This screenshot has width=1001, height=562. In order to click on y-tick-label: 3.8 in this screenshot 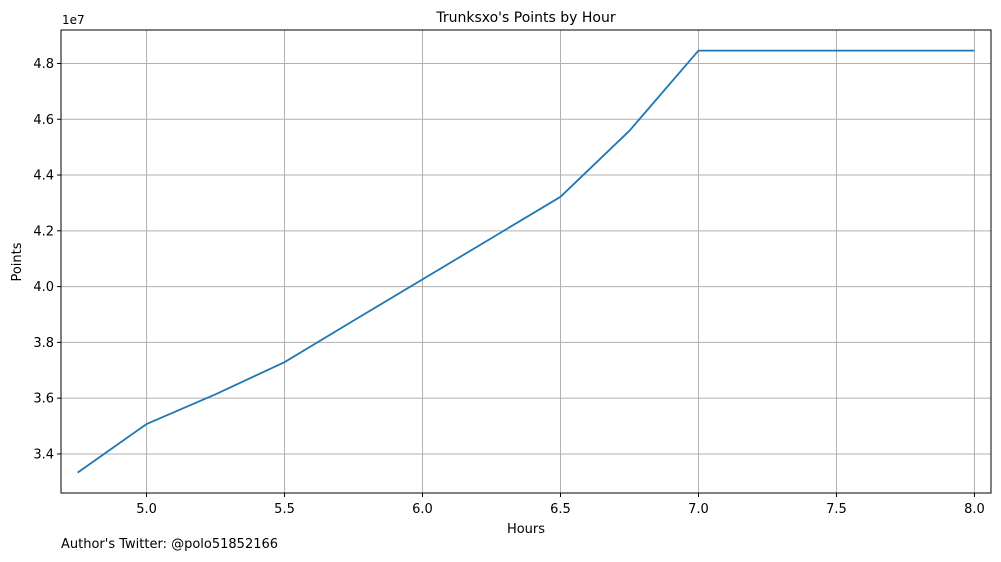, I will do `click(43, 343)`.